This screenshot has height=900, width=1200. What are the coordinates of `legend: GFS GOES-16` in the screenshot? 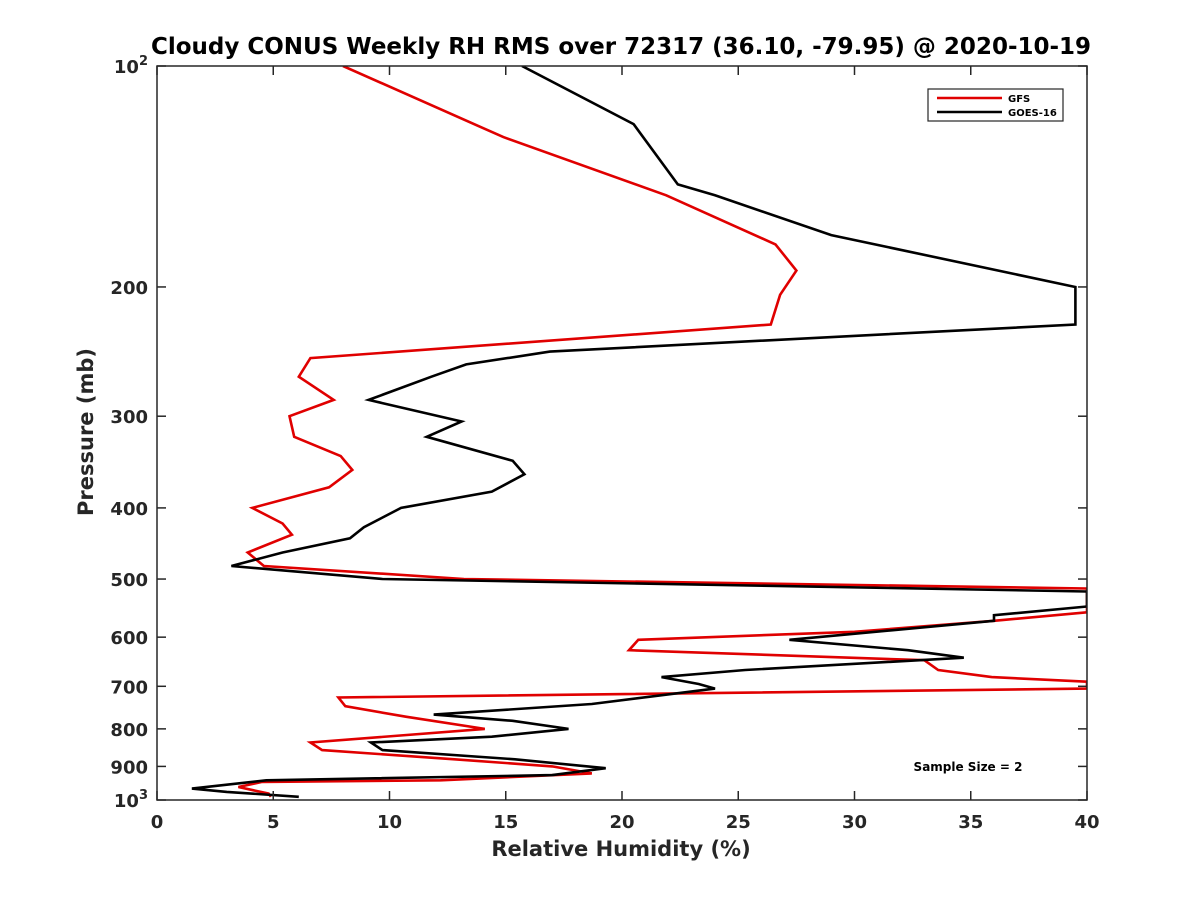 It's located at (995, 105).